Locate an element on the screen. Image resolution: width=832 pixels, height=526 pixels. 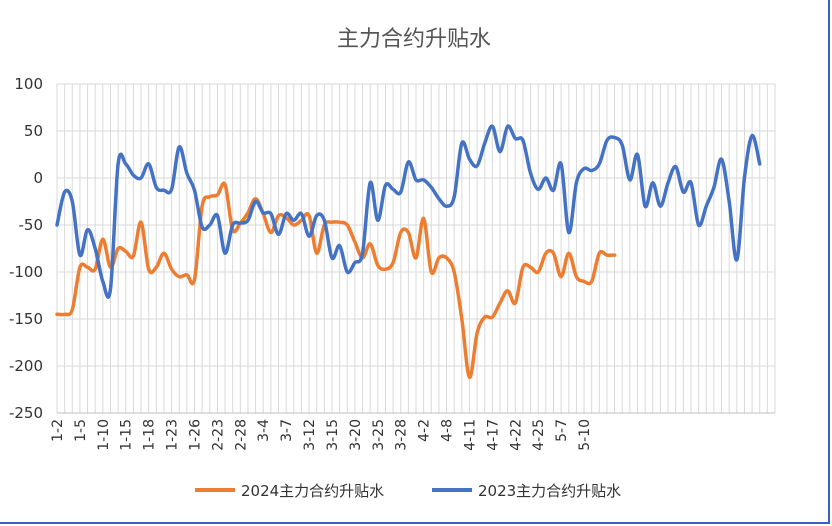
y-tick-label: 0 is located at coordinates (38, 178).